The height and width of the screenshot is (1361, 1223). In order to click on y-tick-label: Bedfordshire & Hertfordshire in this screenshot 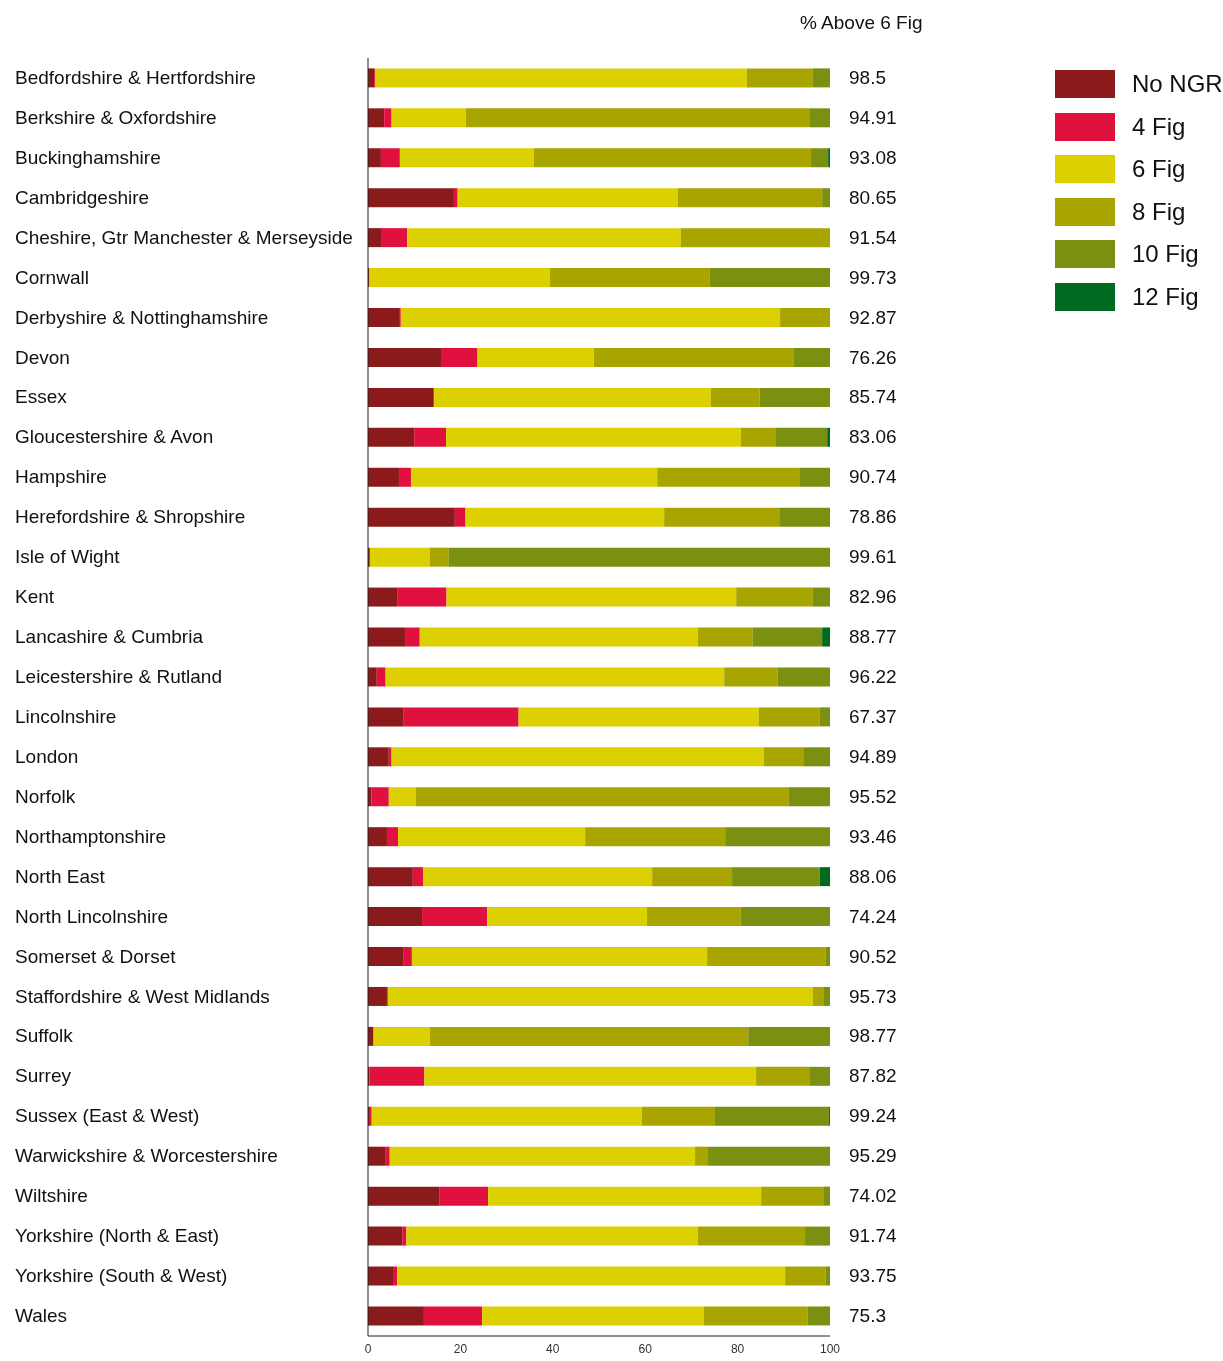, I will do `click(135, 77)`.